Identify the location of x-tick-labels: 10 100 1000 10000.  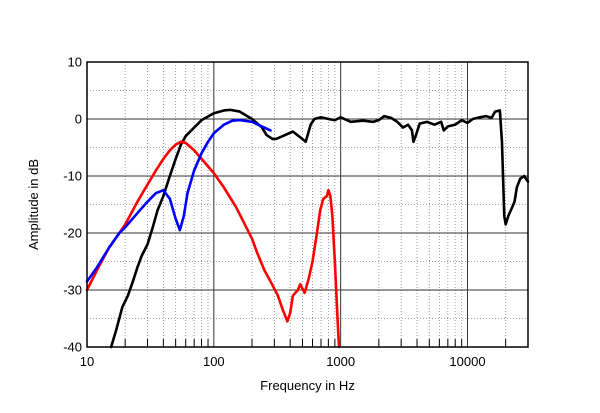
(283, 361).